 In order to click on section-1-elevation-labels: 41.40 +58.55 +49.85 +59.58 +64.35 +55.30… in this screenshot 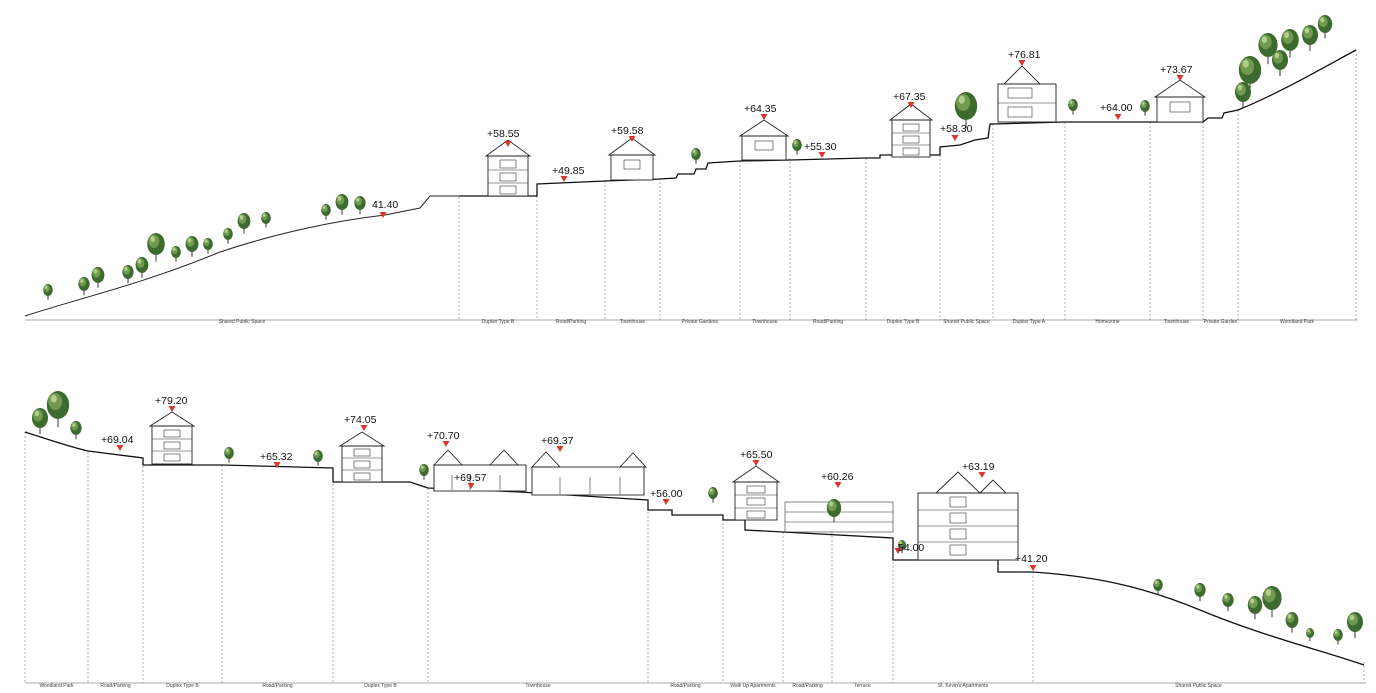, I will do `click(782, 130)`.